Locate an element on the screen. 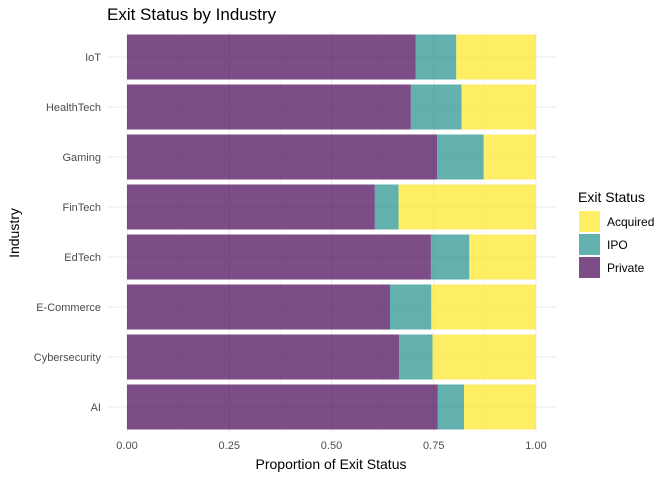  chart-title: Exit Status by Industry is located at coordinates (192, 14).